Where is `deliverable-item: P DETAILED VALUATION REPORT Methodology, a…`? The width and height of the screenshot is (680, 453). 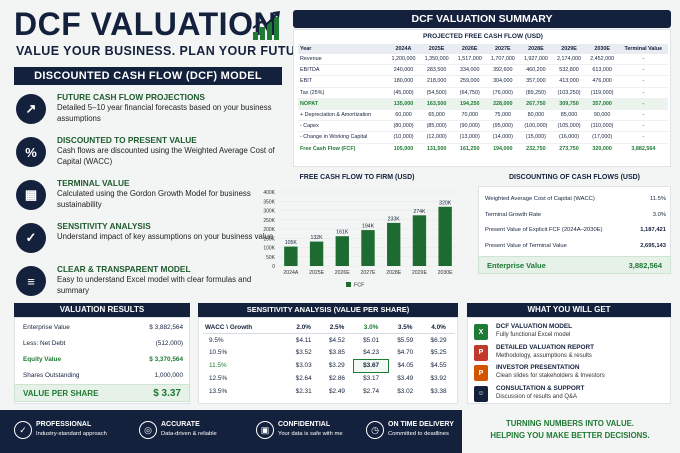
deliverable-item: P DETAILED VALUATION REPORT Methodology, a… is located at coordinates (572, 354).